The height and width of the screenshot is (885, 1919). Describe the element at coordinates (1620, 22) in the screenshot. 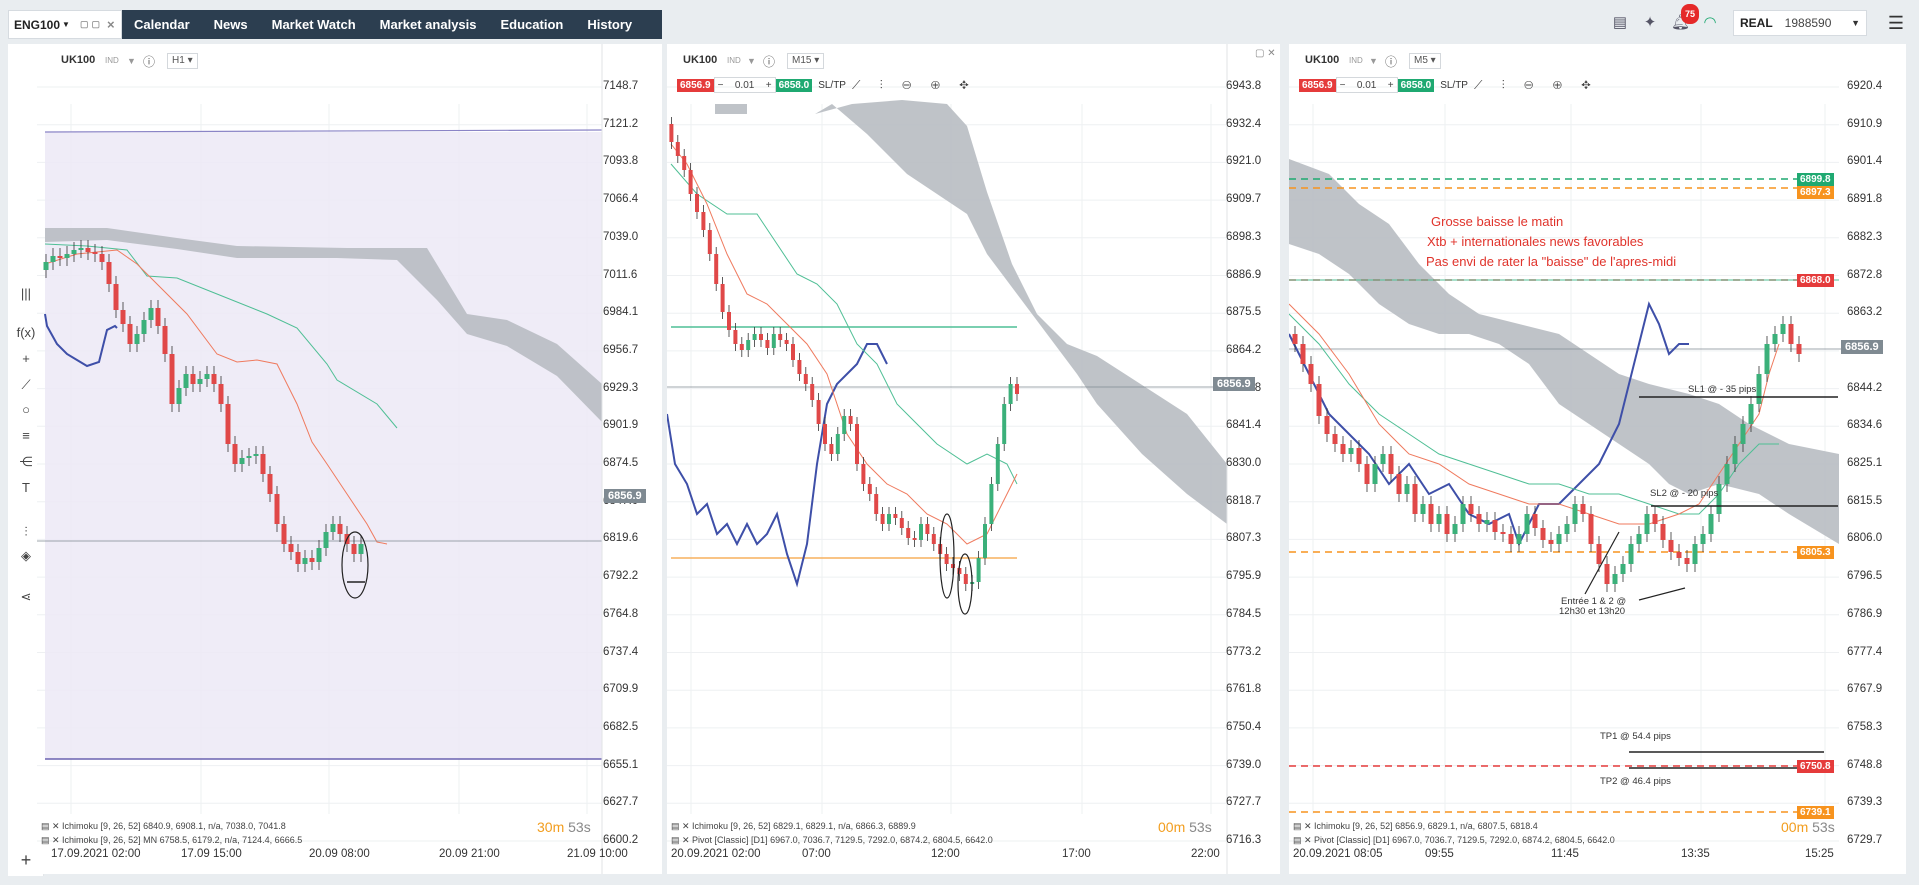

I see `layout-icon: ▤` at that location.